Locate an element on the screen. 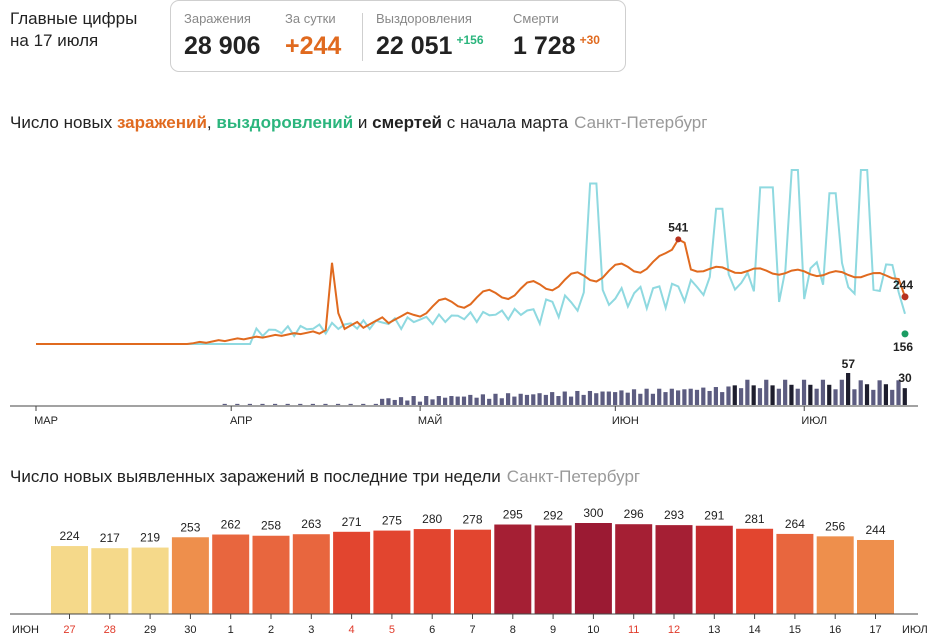  stat-deaths-label: Смерти is located at coordinates (536, 18).